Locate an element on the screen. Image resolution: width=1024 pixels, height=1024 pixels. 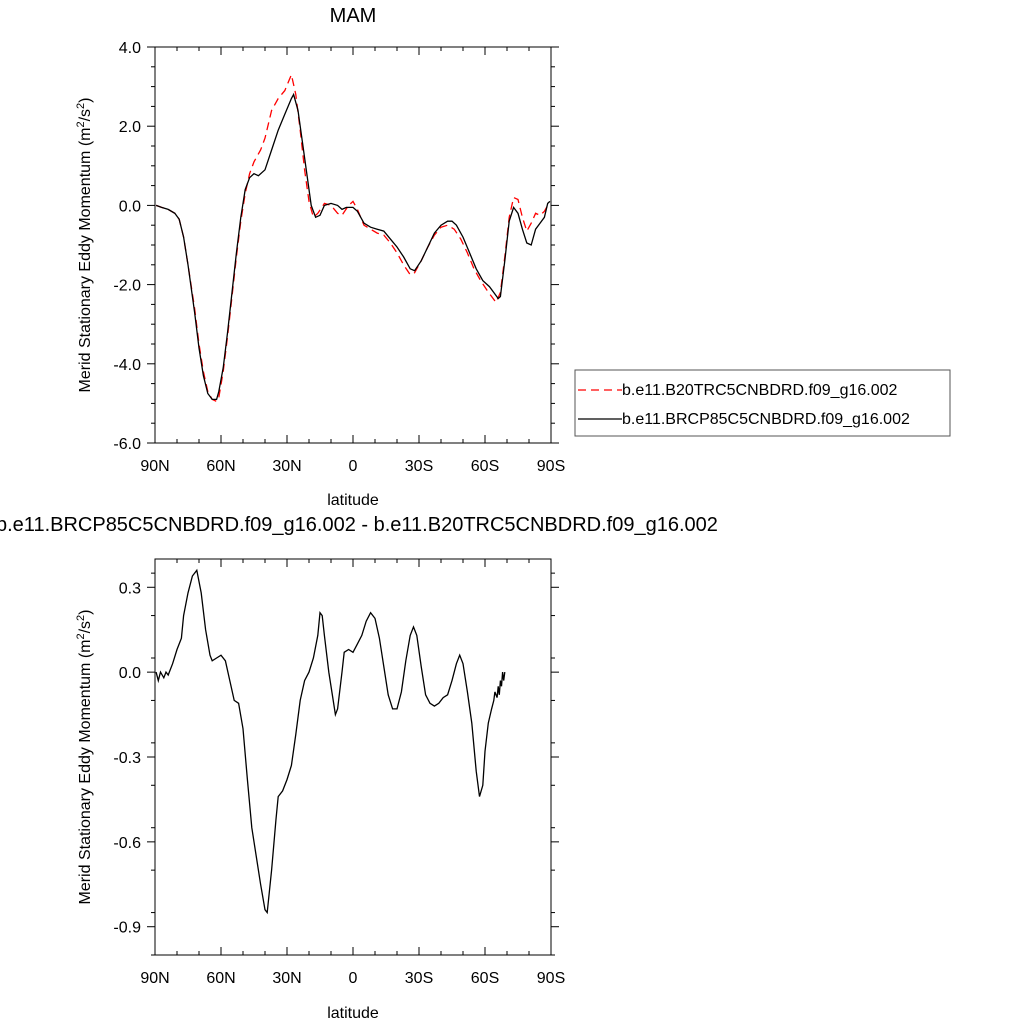
bottom-x-tick-labels: 90N 60N 30N 0 30S 60S 90S is located at coordinates (352, 978).